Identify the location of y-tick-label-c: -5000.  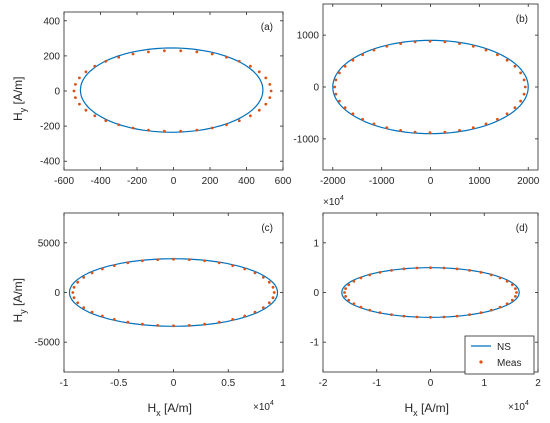
(47, 343).